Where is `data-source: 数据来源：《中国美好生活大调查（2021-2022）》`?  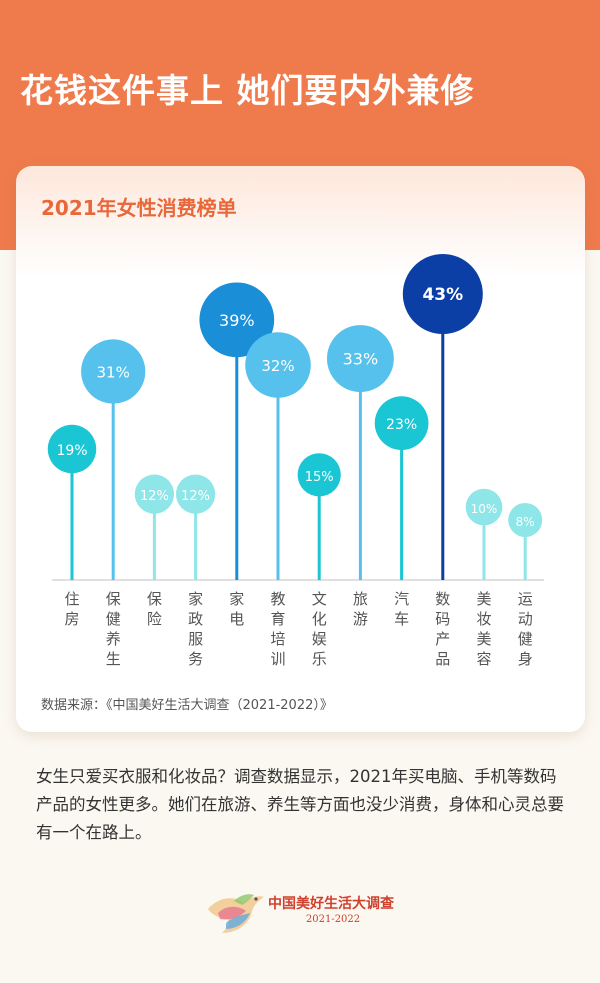 data-source: 数据来源：《中国美好生活大调查（2021-2022）》 is located at coordinates (187, 705).